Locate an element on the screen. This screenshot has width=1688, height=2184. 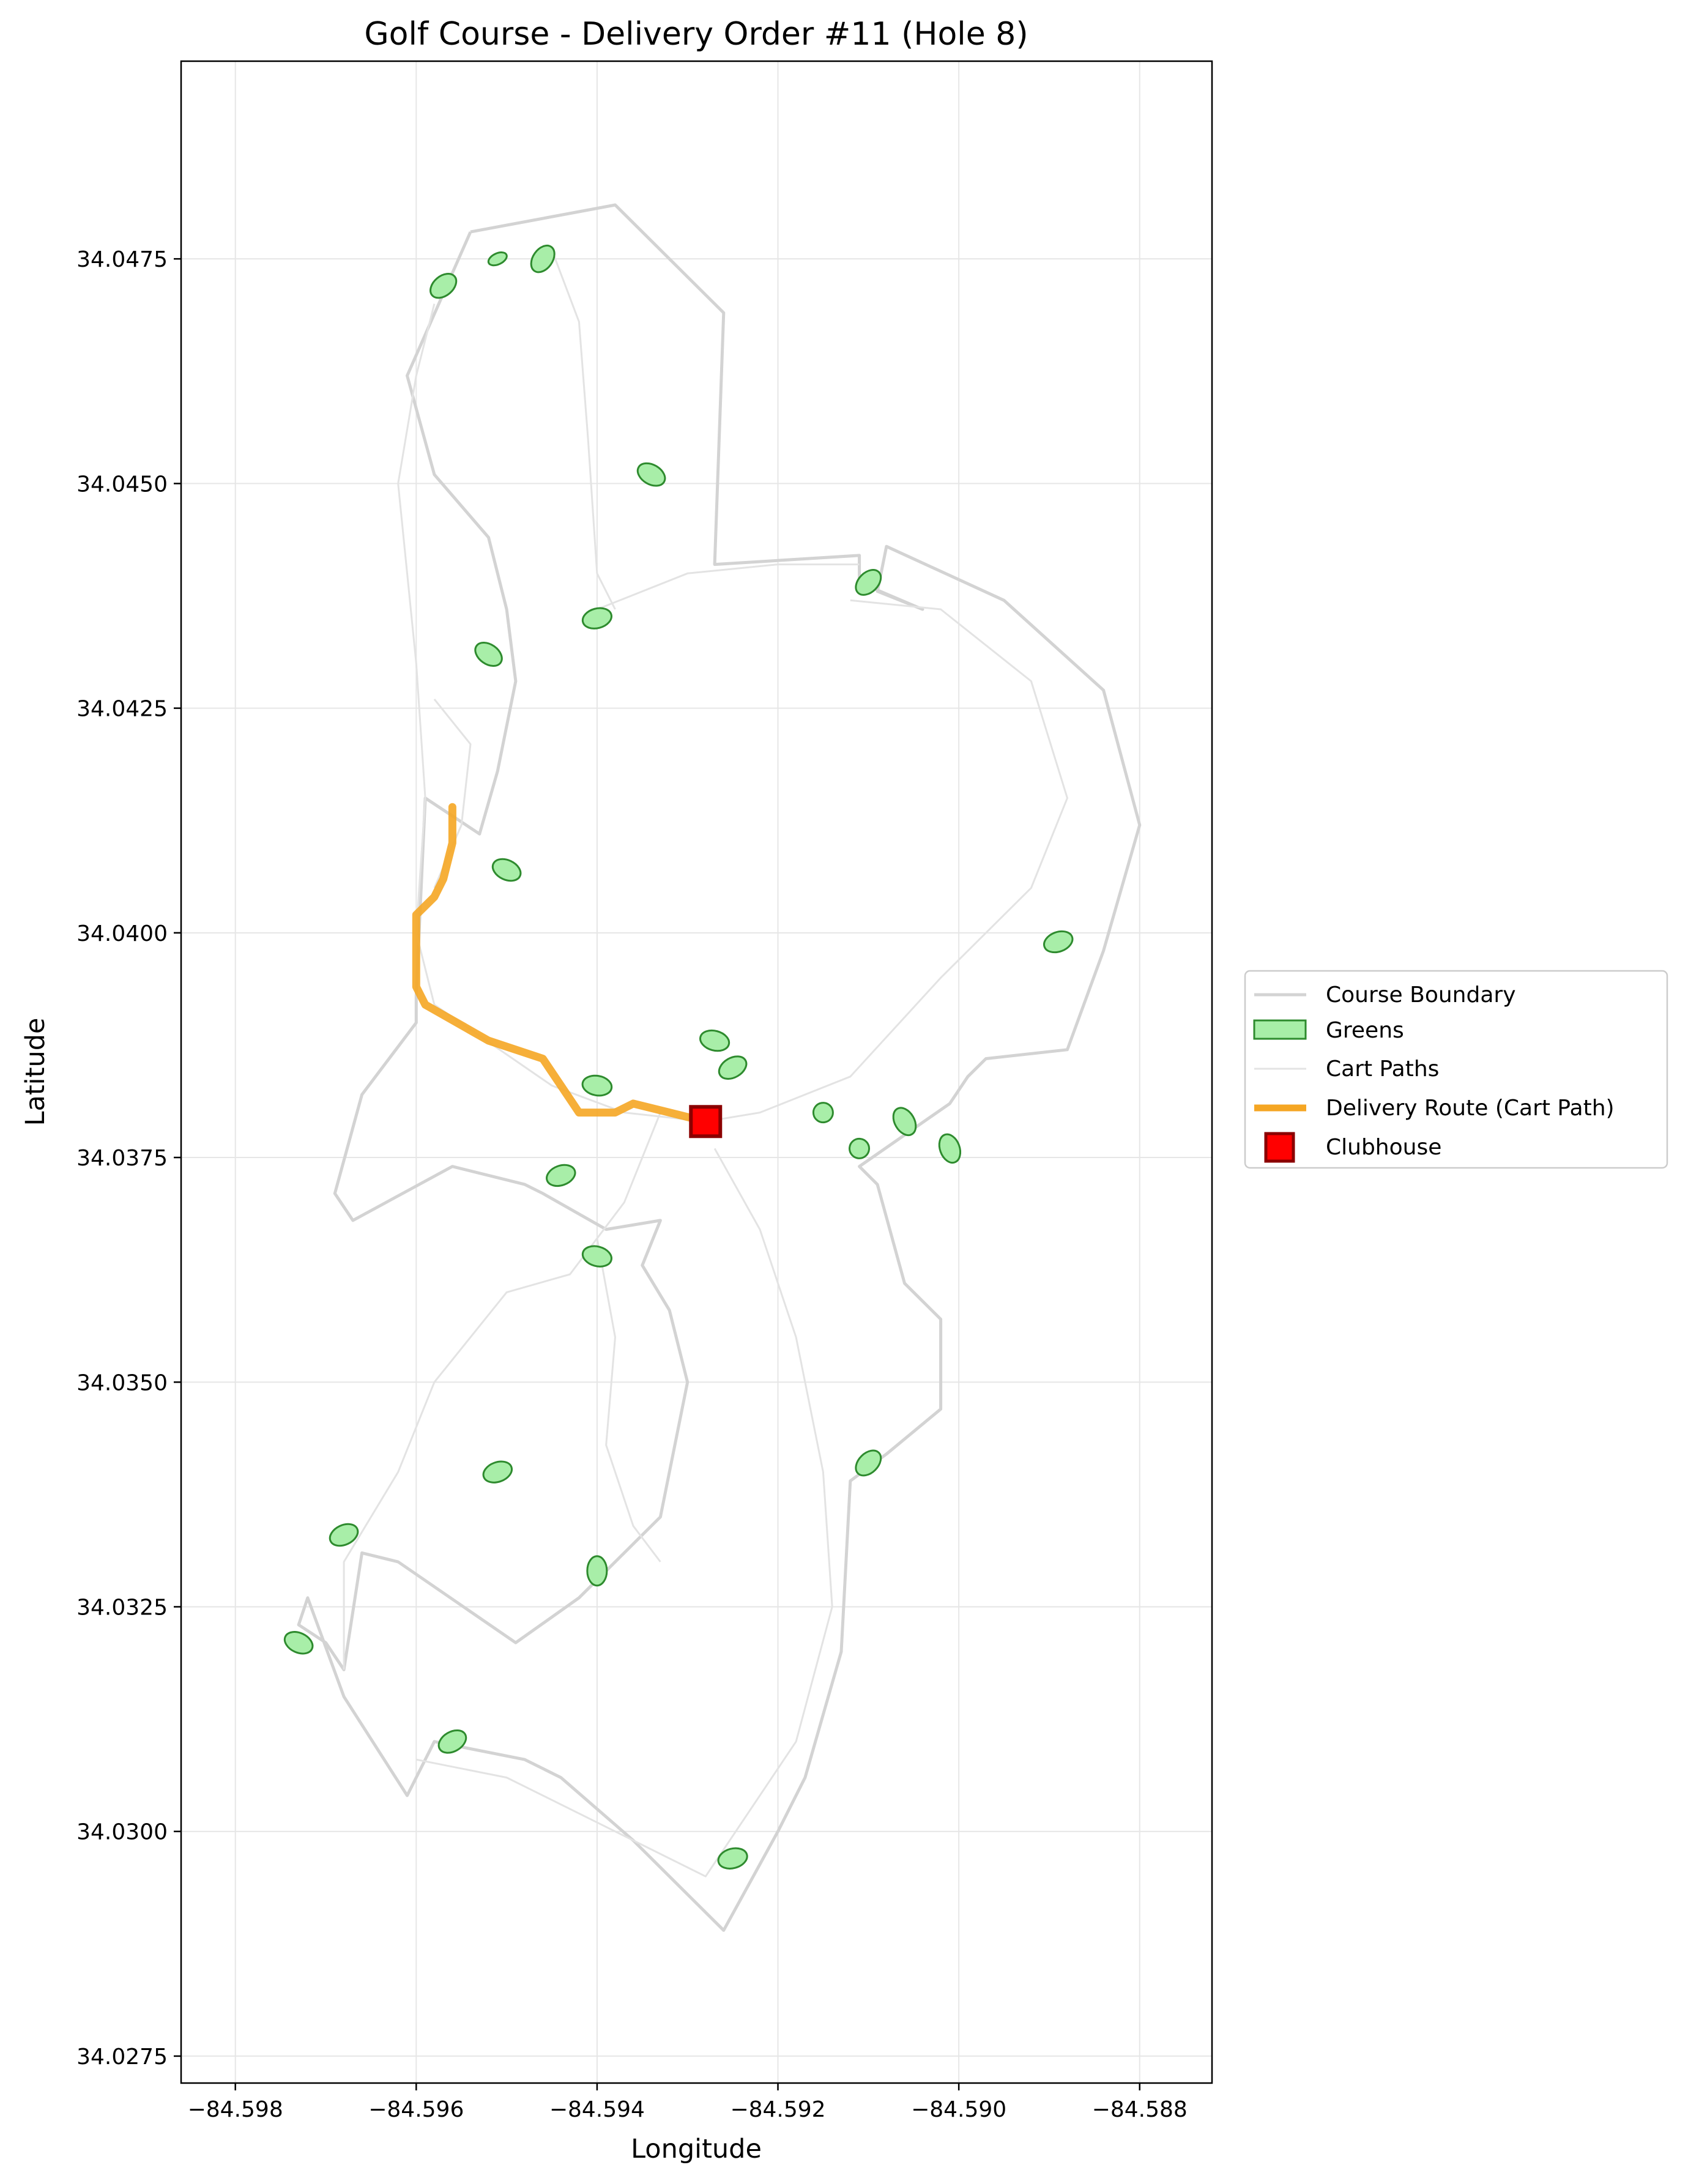
x-tick-label: −84.592 is located at coordinates (777, 2109).